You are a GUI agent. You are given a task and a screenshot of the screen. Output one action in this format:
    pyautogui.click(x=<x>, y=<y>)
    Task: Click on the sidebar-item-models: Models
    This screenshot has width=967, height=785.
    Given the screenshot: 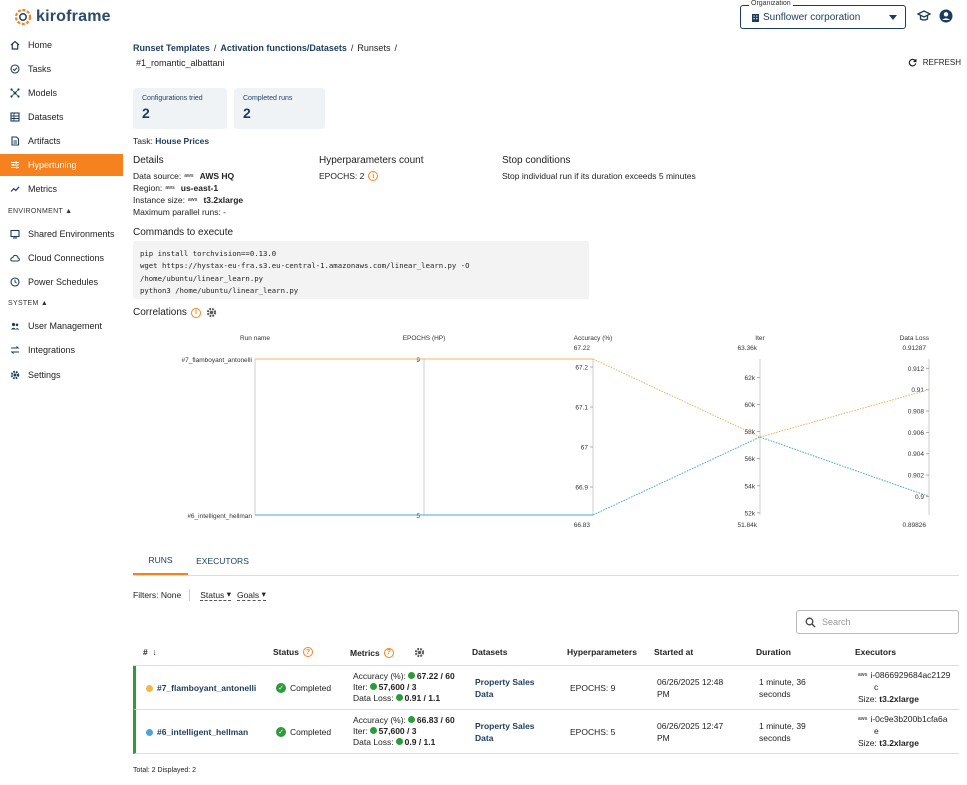 What is the action you would take?
    pyautogui.click(x=61, y=93)
    